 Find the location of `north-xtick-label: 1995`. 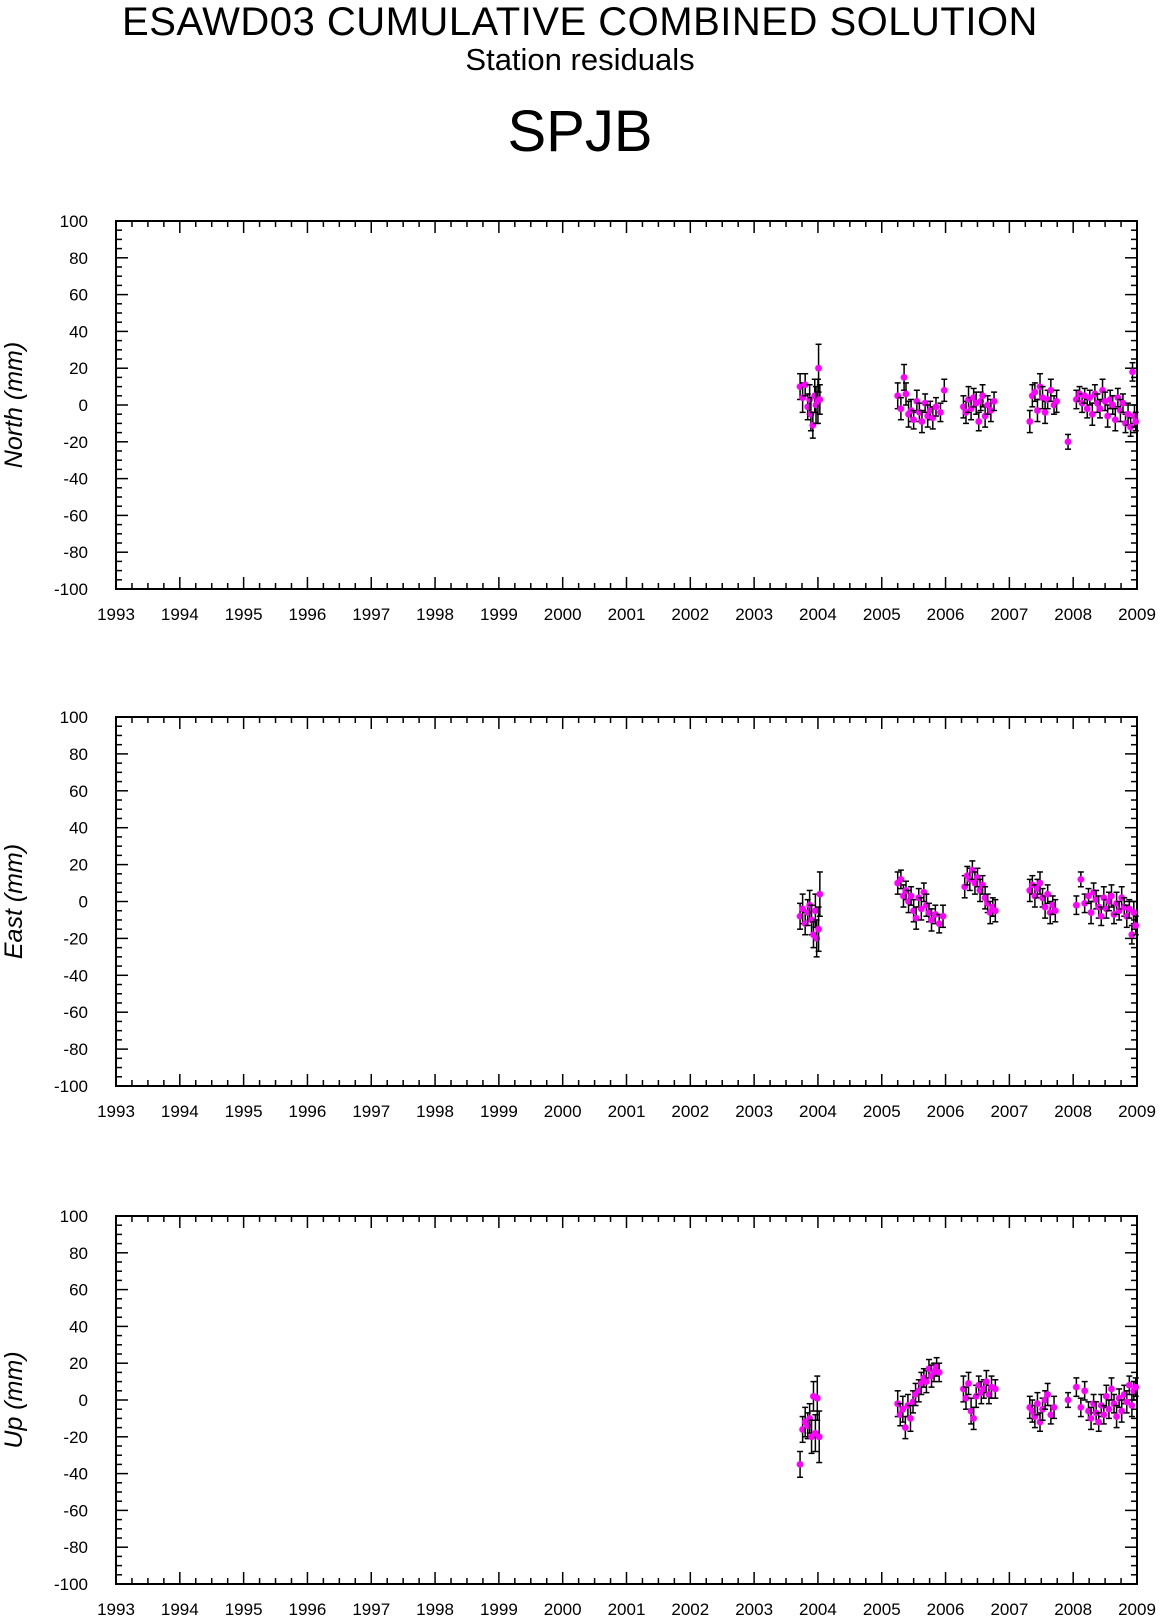

north-xtick-label: 1995 is located at coordinates (244, 614).